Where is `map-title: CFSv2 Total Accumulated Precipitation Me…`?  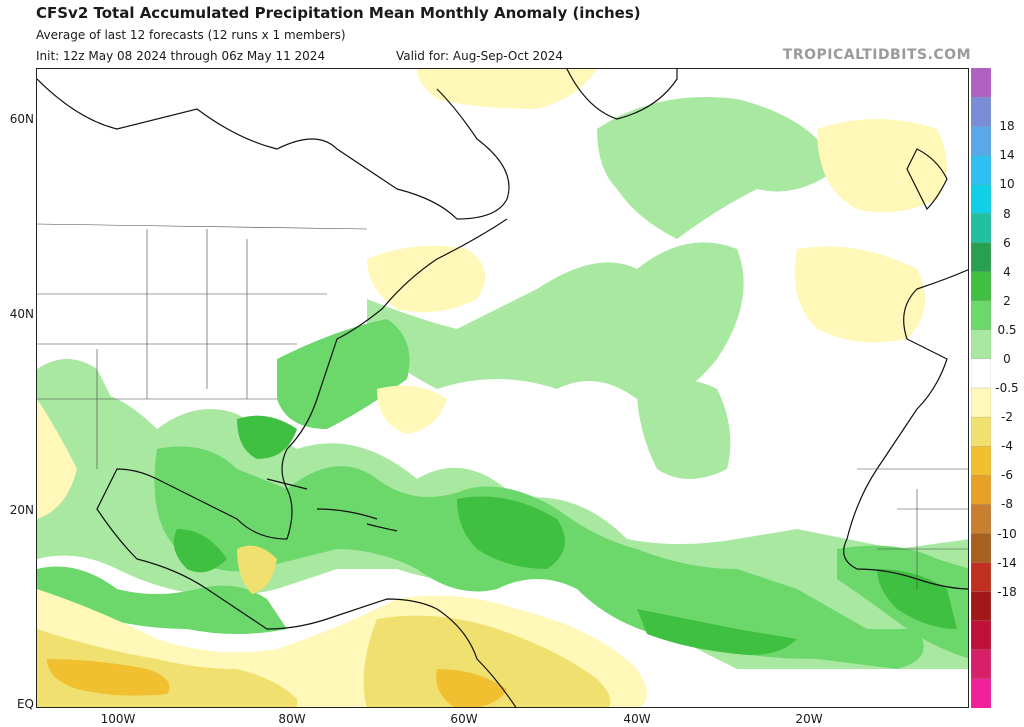 map-title: CFSv2 Total Accumulated Precipitation Me… is located at coordinates (338, 13).